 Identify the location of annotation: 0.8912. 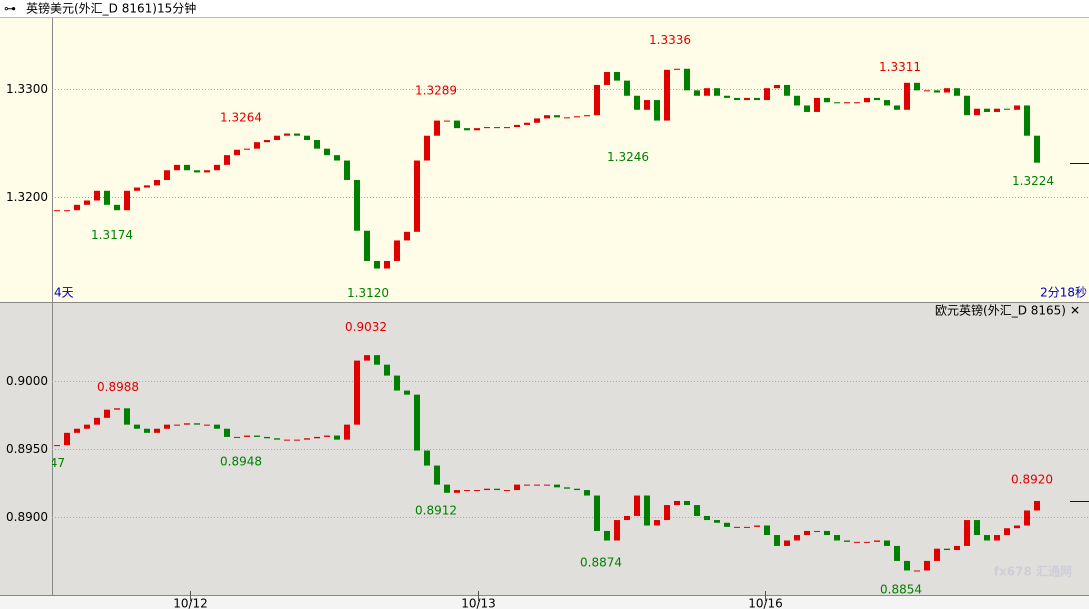
(436, 510).